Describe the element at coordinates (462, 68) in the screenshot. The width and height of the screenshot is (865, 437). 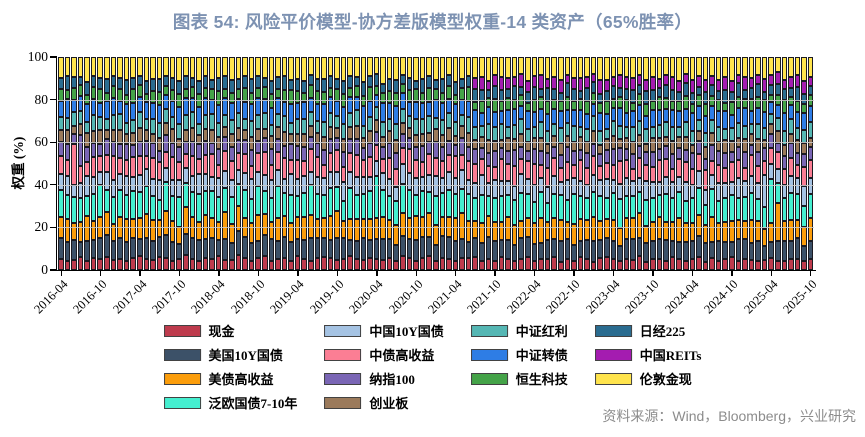
I see `segment-gold` at that location.